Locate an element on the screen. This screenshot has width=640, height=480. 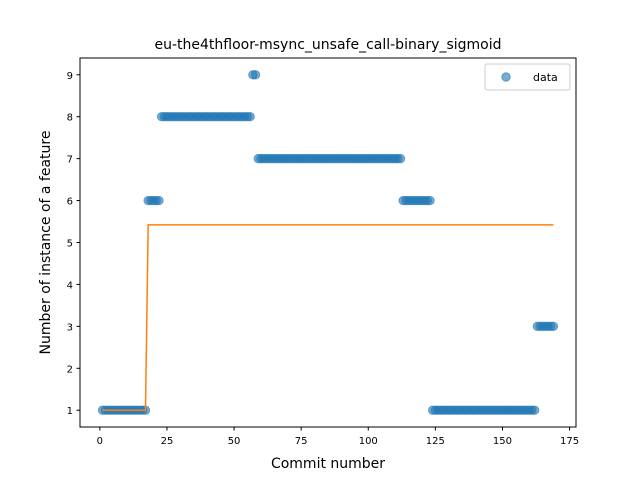
x-tick-label: 100 is located at coordinates (368, 441).